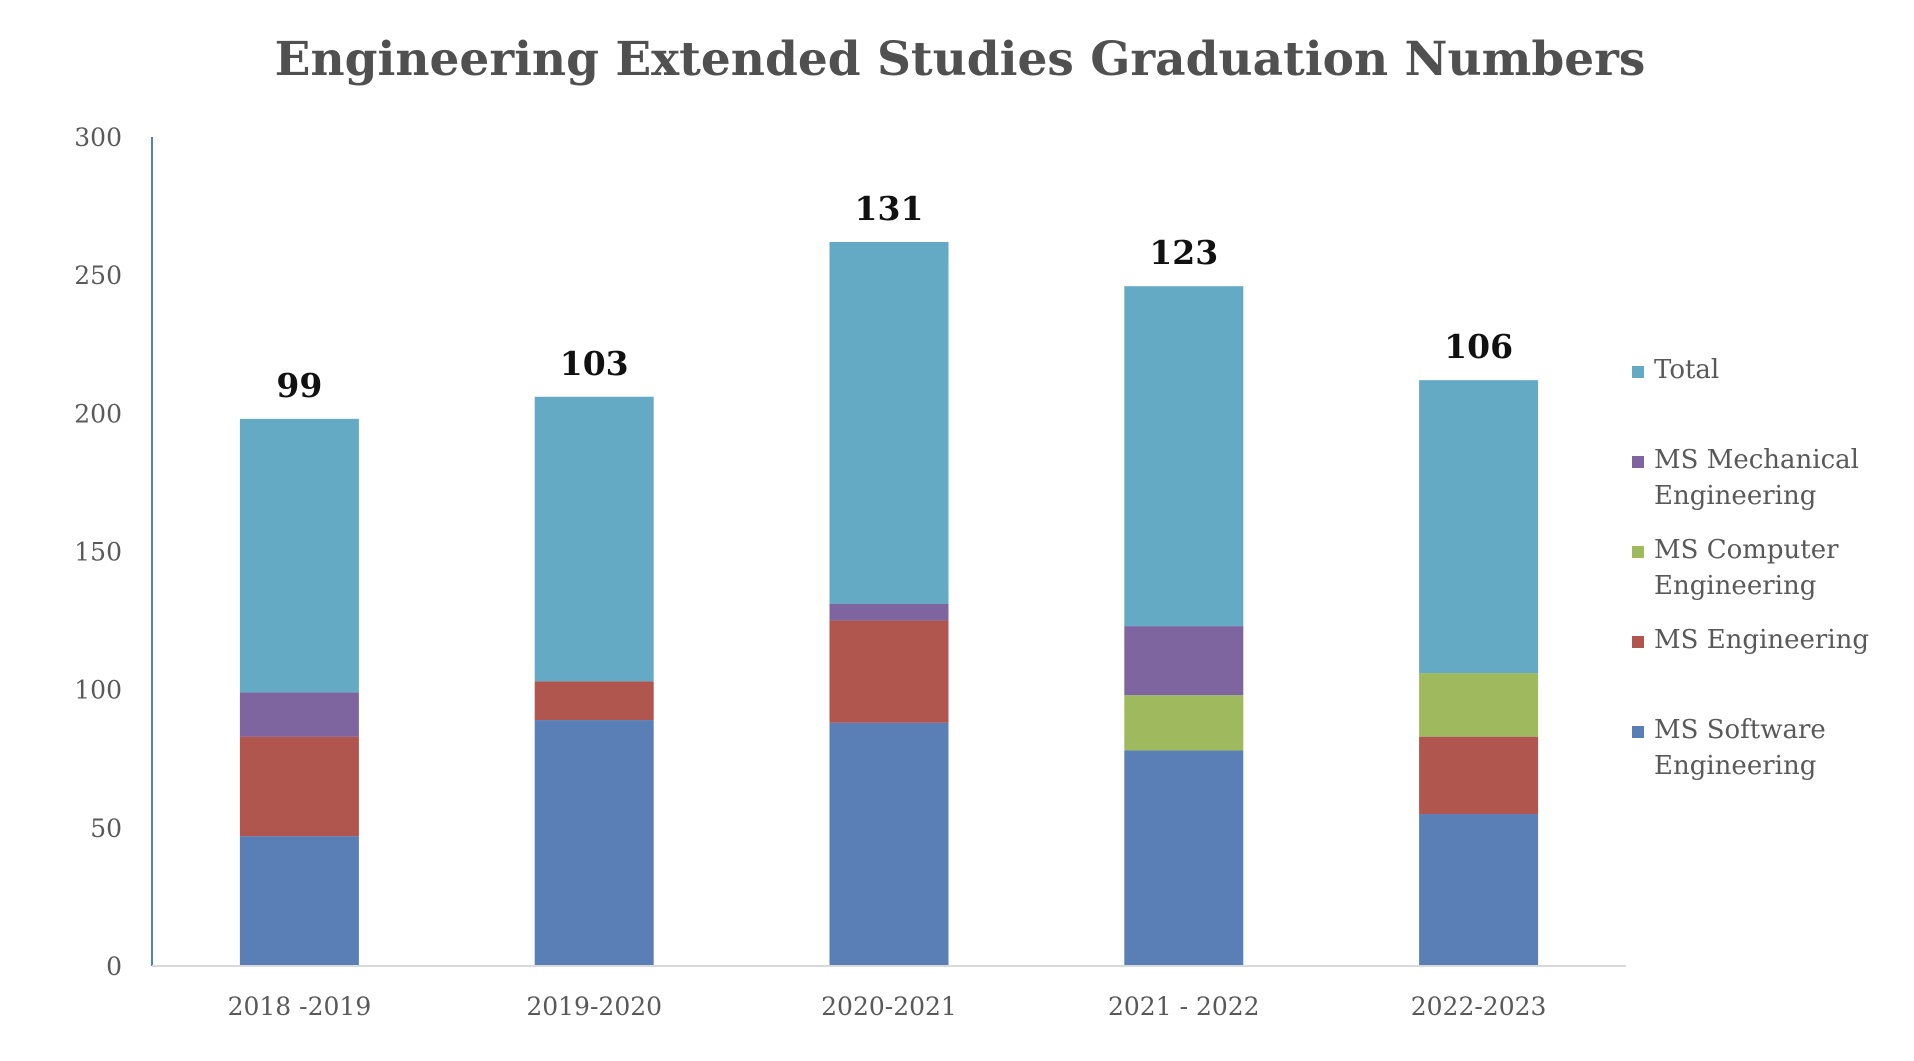  What do you see at coordinates (1756, 478) in the screenshot?
I see `legend-label: MS Mechanical Engineering` at bounding box center [1756, 478].